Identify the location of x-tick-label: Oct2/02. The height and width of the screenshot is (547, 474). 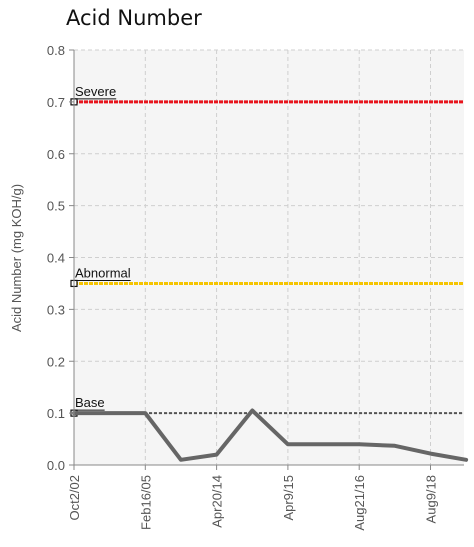
(74, 498).